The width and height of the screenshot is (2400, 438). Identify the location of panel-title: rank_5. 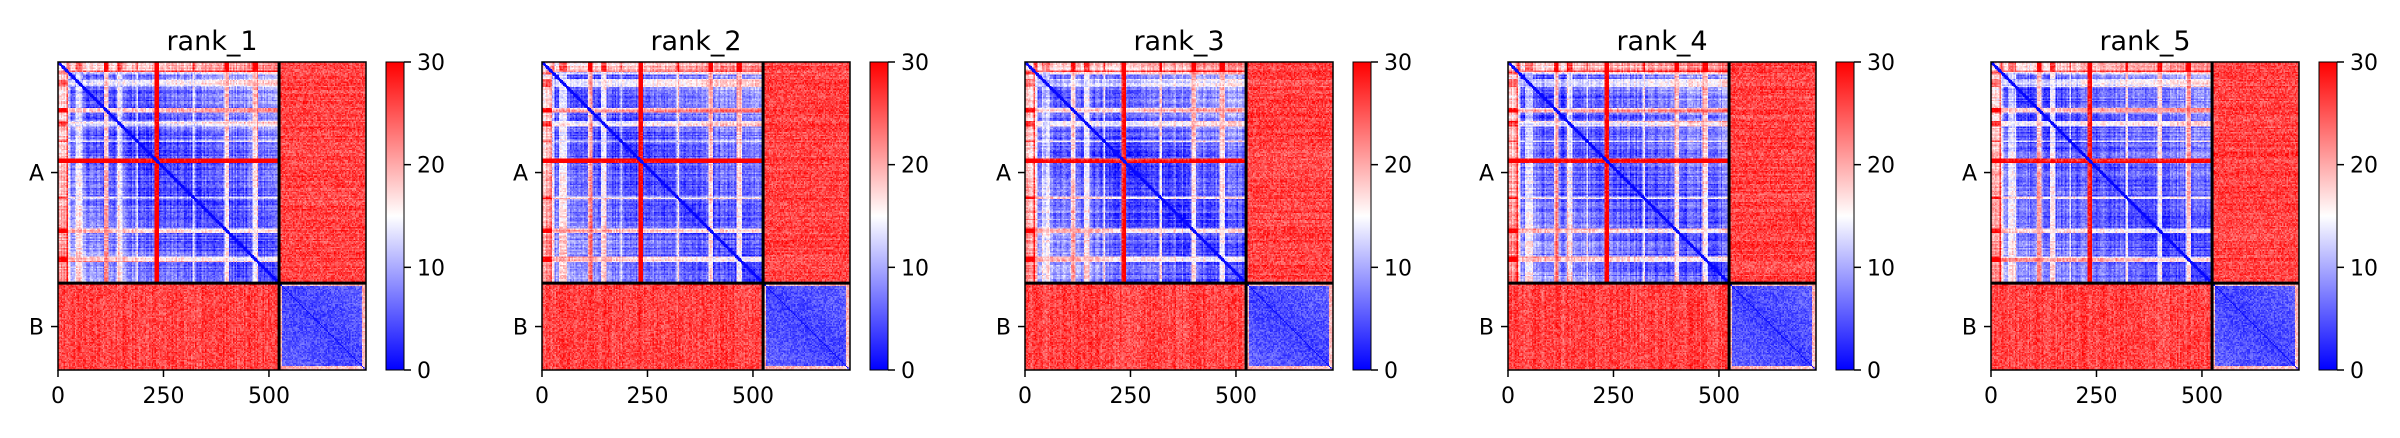
(2144, 41).